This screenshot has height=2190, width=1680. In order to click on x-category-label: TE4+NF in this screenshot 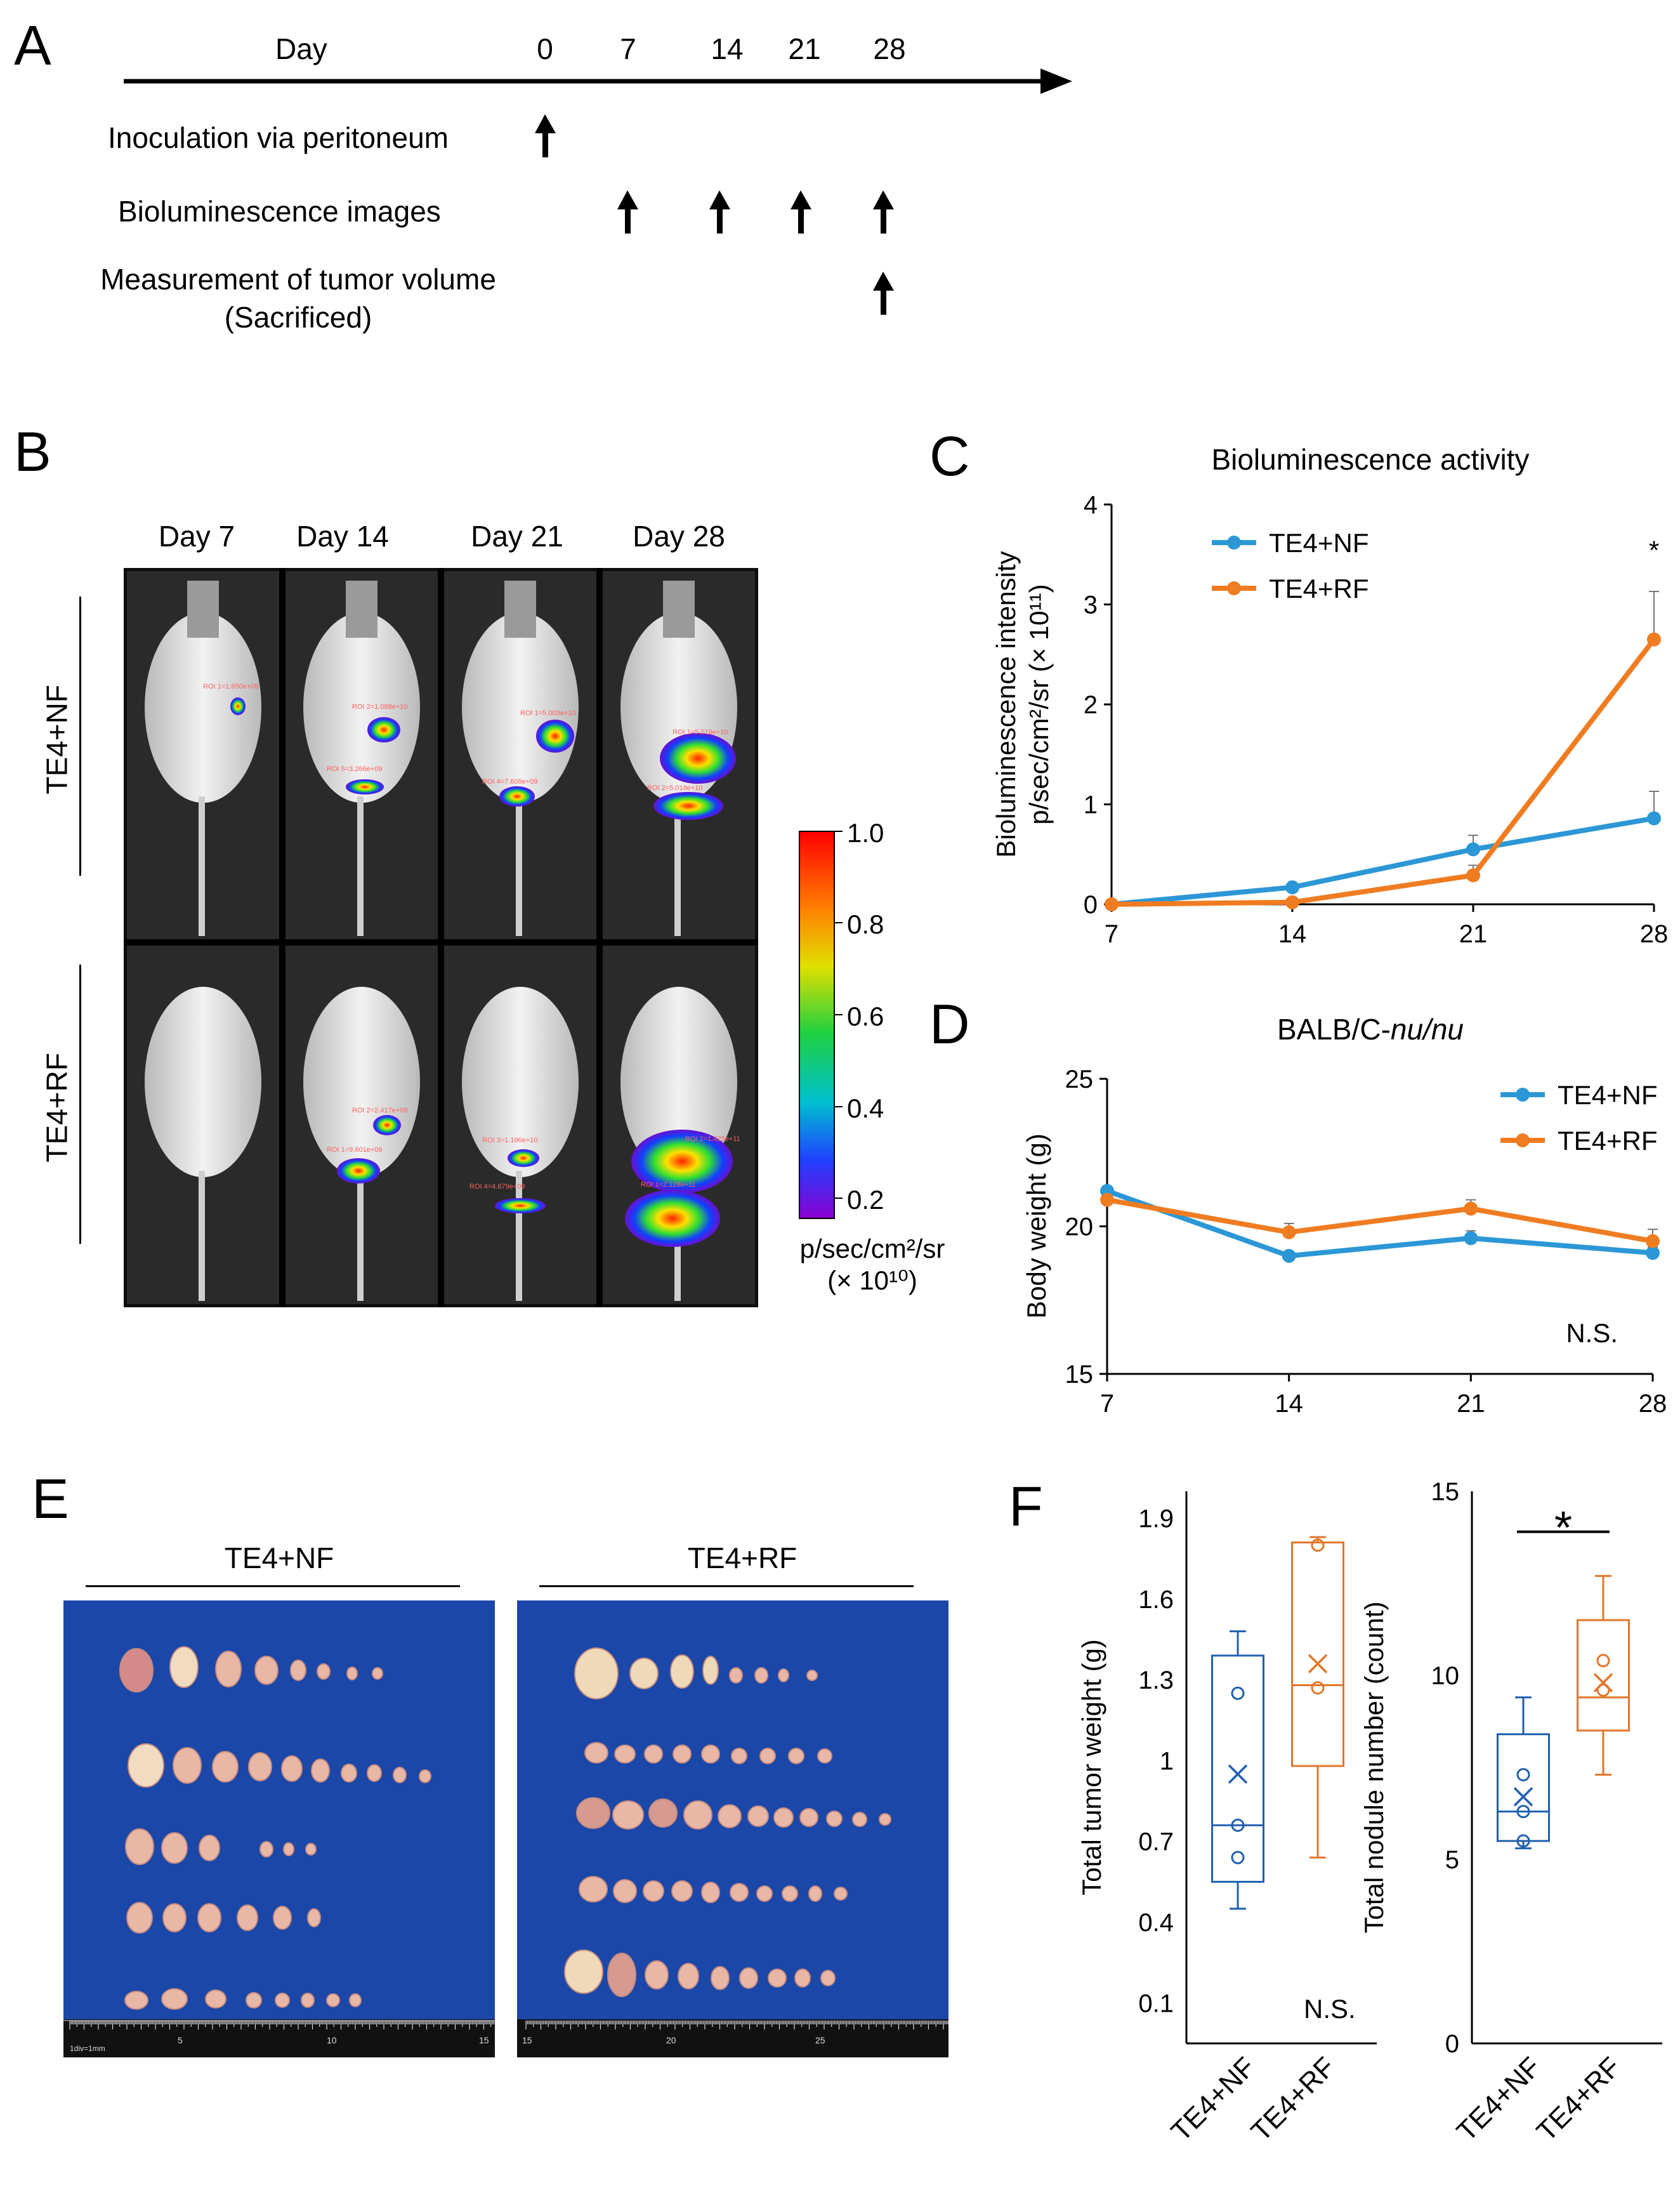, I will do `click(1213, 2099)`.